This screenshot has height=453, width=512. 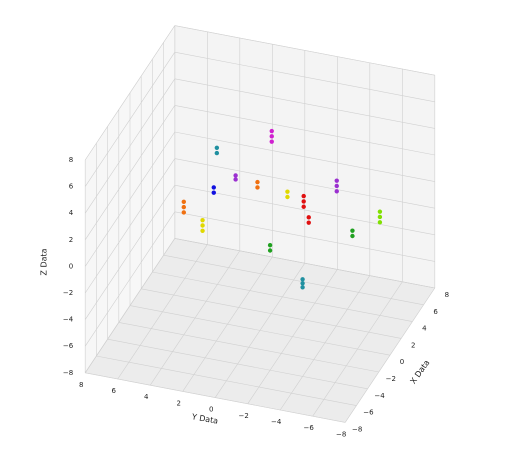 I want to click on y-tick-label: −2, so click(x=244, y=416).